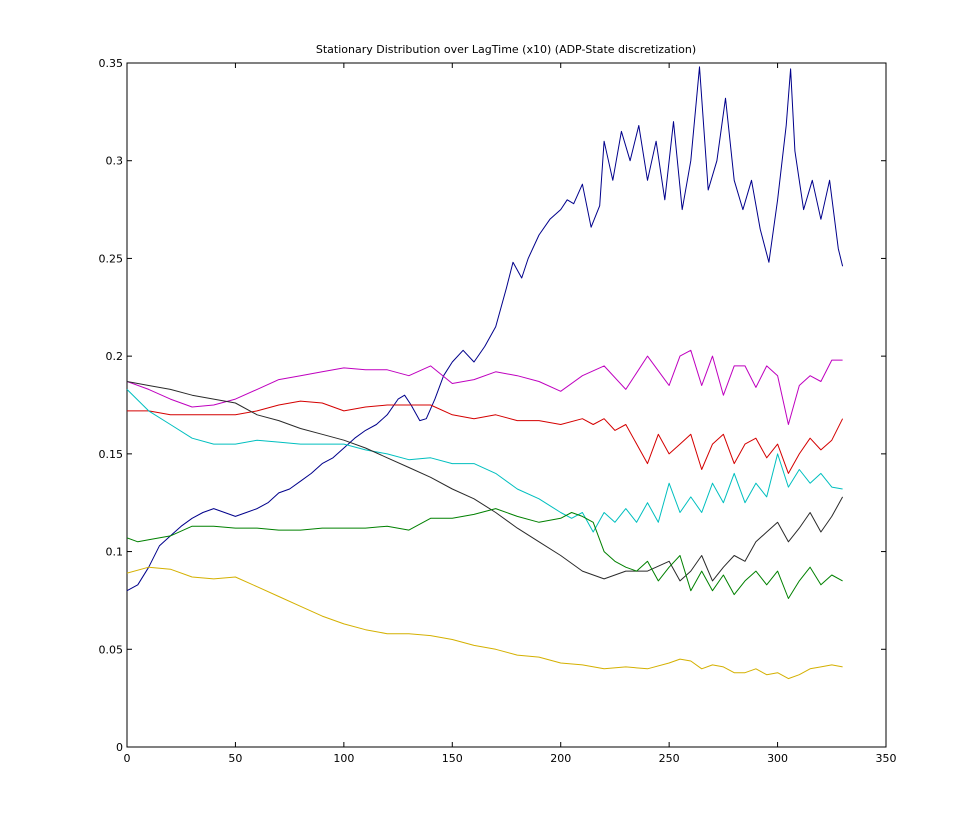 The image size is (980, 840). Describe the element at coordinates (111, 454) in the screenshot. I see `y-tick-label: 0.15` at that location.